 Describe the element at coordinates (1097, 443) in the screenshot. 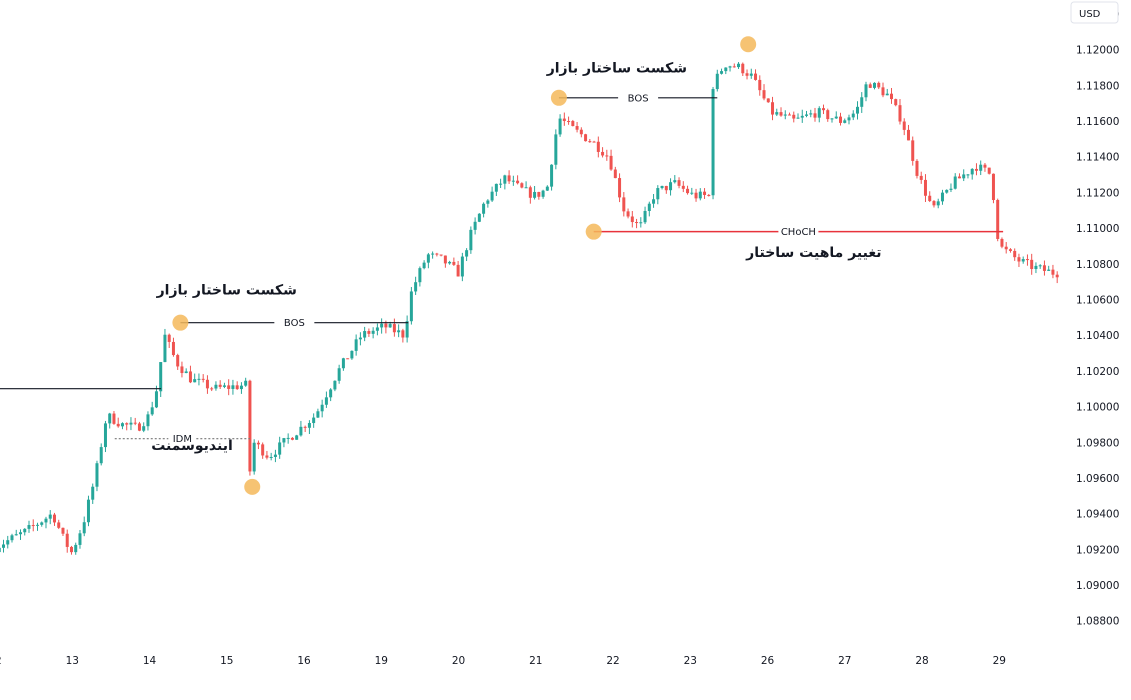

I see `y-tick-label: 1.09800` at that location.